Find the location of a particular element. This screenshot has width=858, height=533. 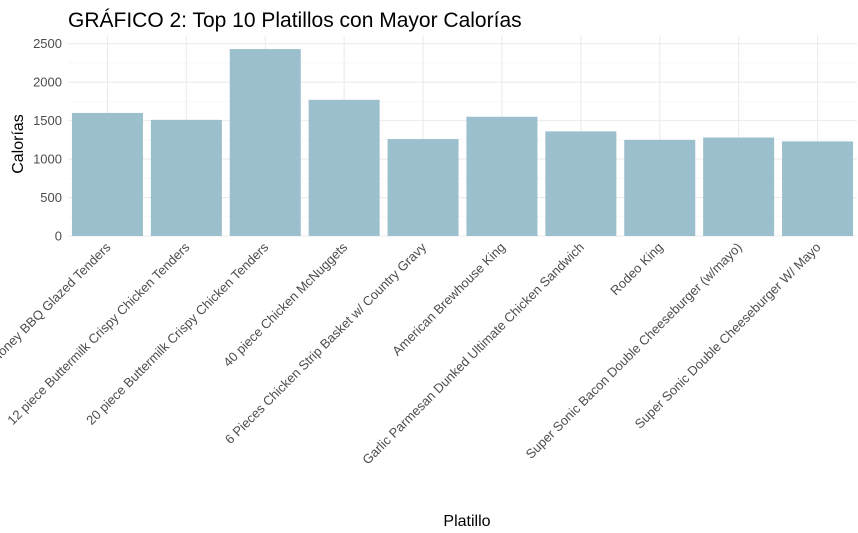

x-tick-label: Super Sonic Double Cheeseburger W/ Mayo is located at coordinates (728, 336).